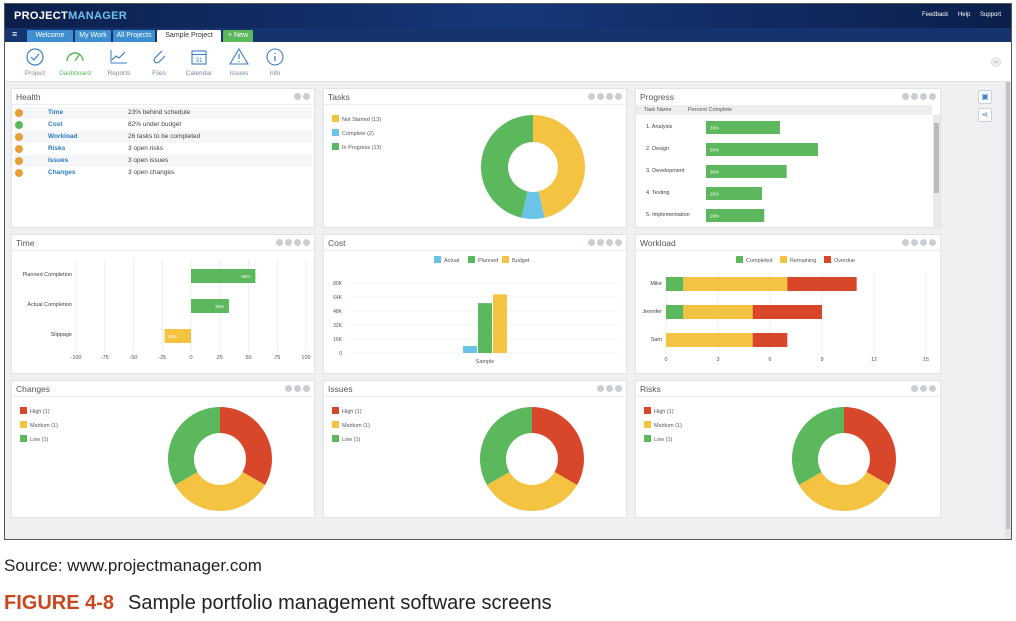  I want to click on tab-all-projects: All Projects, so click(134, 36).